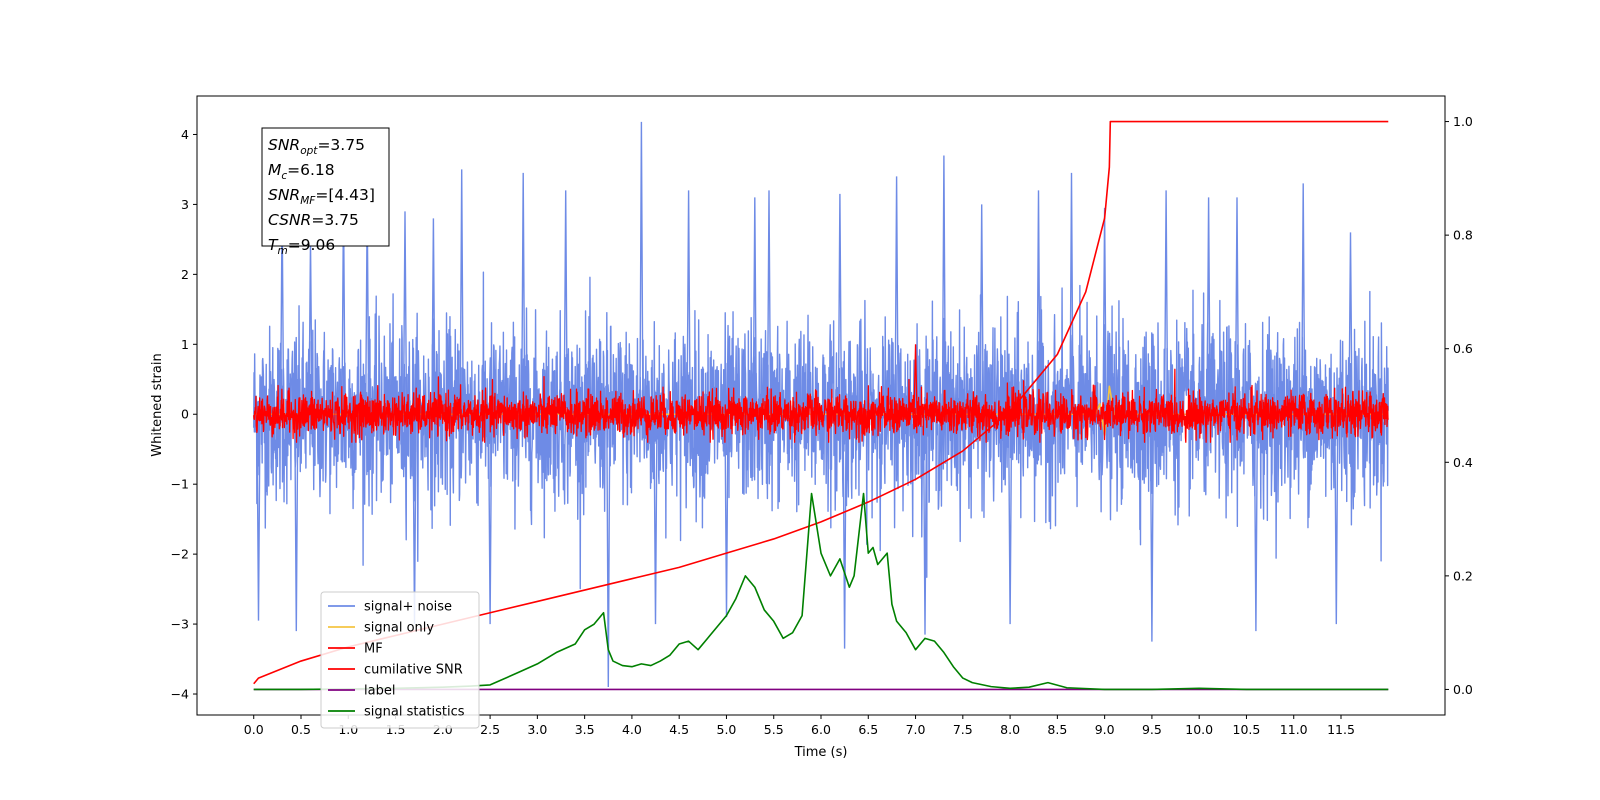  Describe the element at coordinates (185, 414) in the screenshot. I see `y-tick-label-left: 0` at that location.